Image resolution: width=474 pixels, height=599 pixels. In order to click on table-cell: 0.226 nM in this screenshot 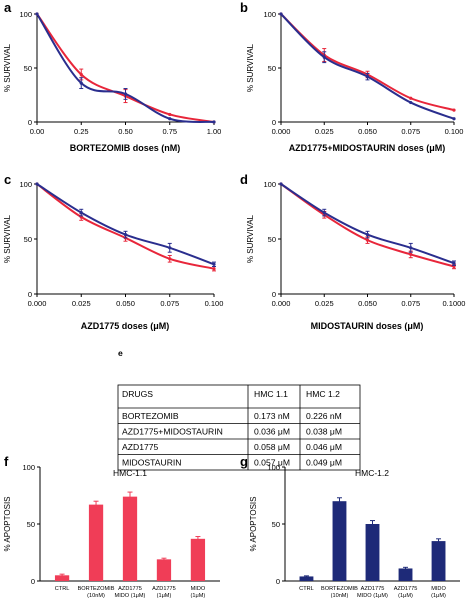, I will do `click(324, 416)`.